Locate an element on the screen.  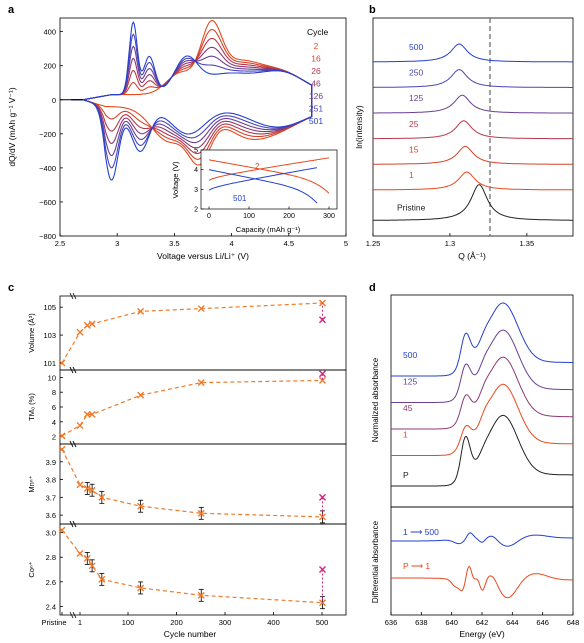
panel-a-letter: a is located at coordinates (11, 10).